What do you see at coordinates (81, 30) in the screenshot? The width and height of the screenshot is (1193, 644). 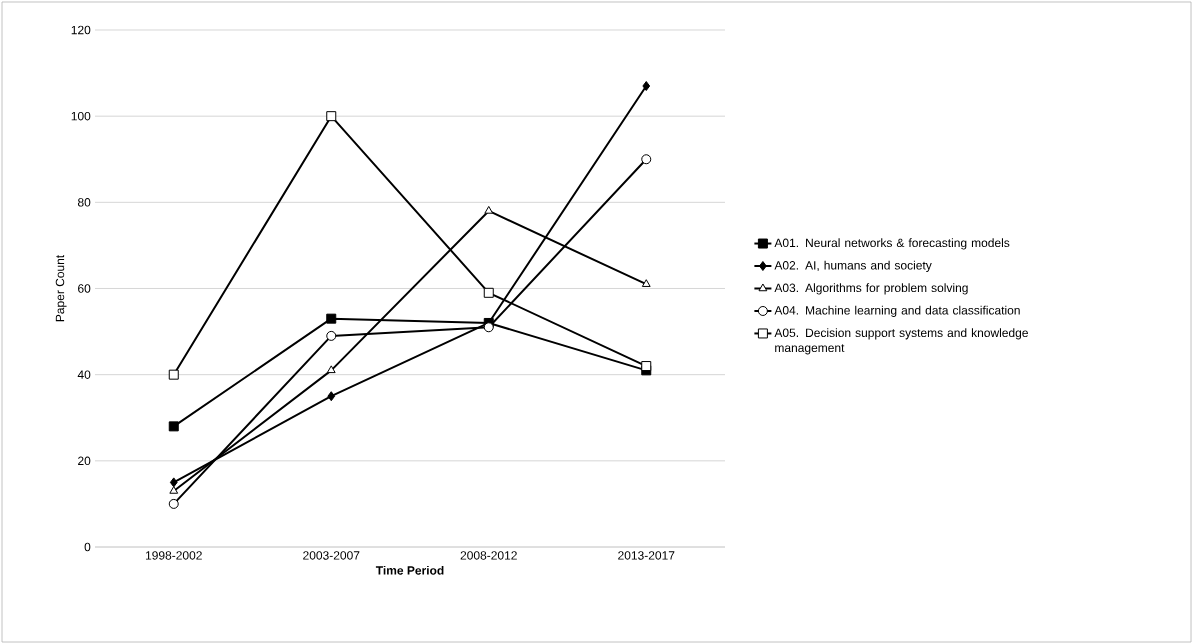 I see `y-tick-label: 120` at bounding box center [81, 30].